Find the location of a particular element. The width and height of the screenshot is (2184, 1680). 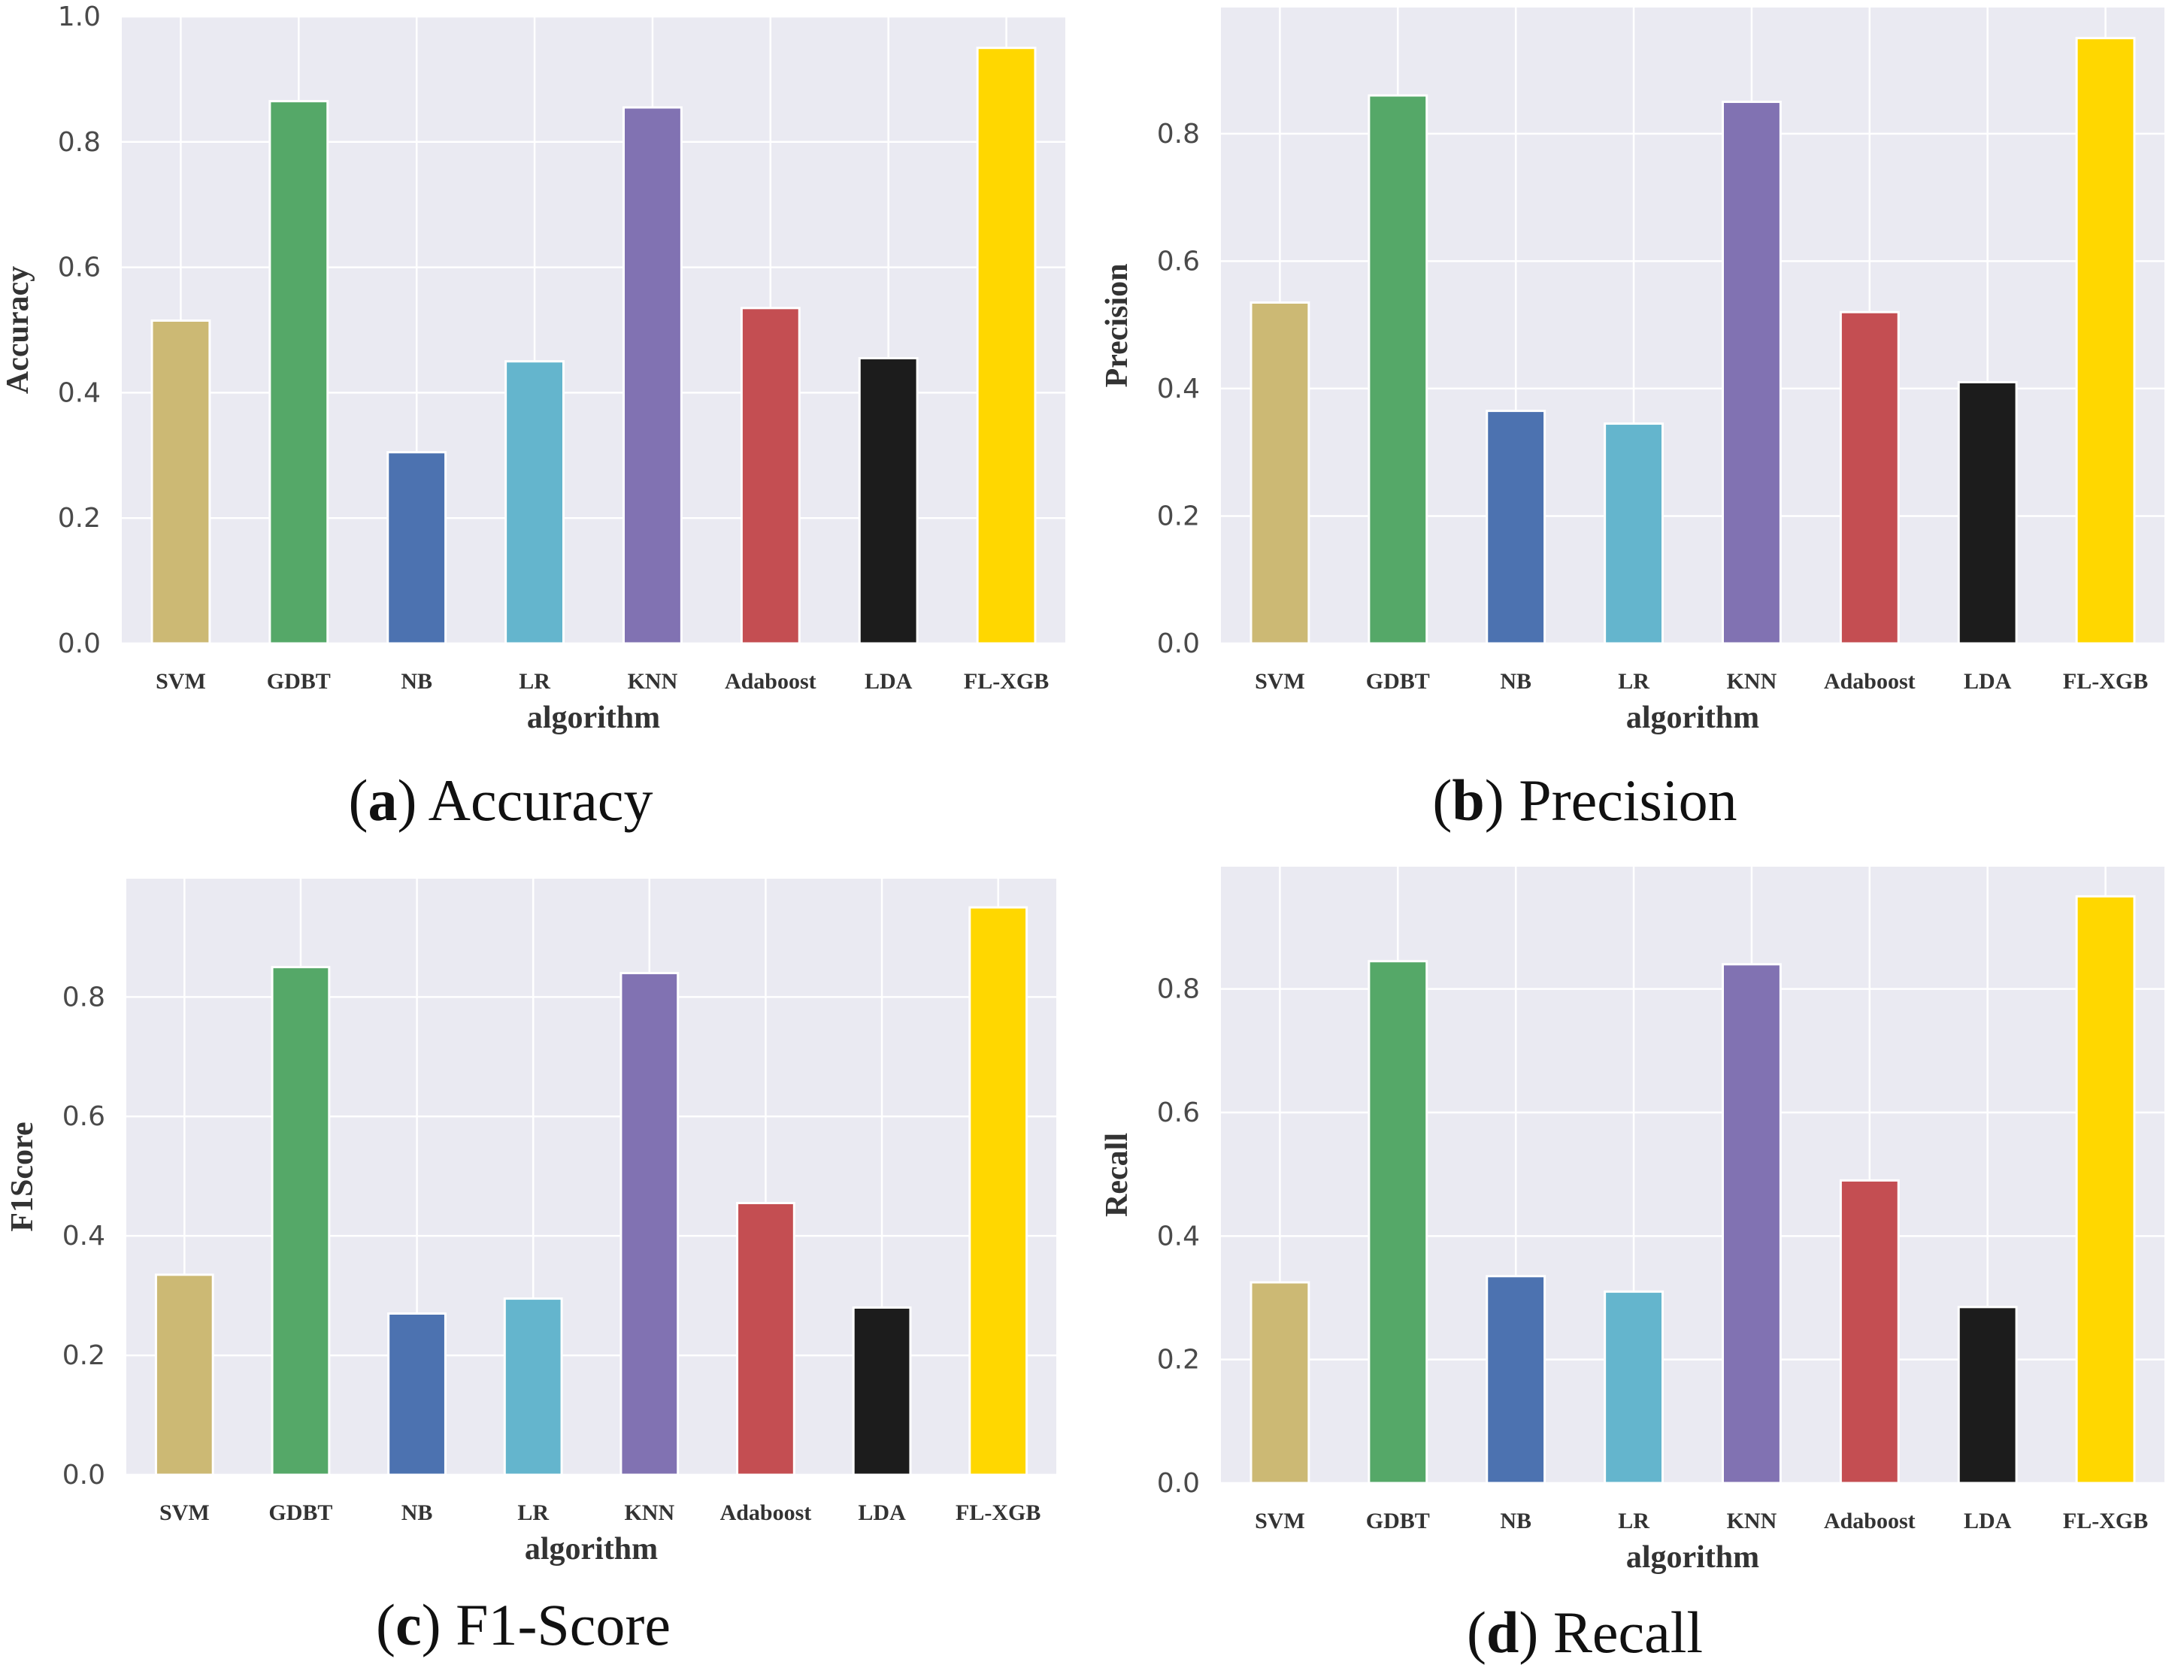

caption-f1score: (c) F1-Score is located at coordinates (523, 1624).